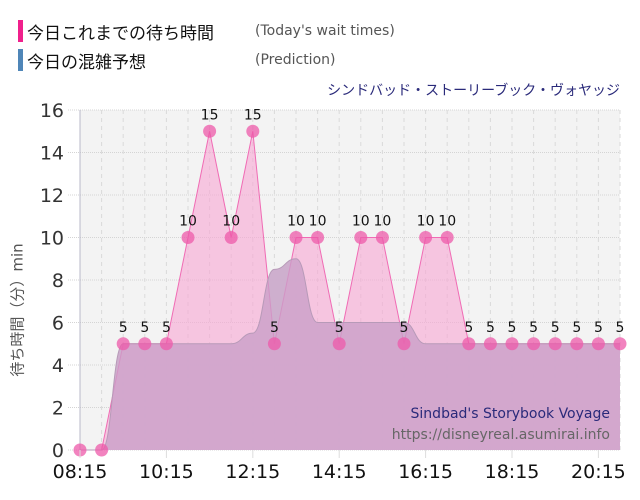 This screenshot has height=500, width=640. I want to click on y-axis-label: 待ち時間（分）min, so click(17, 310).